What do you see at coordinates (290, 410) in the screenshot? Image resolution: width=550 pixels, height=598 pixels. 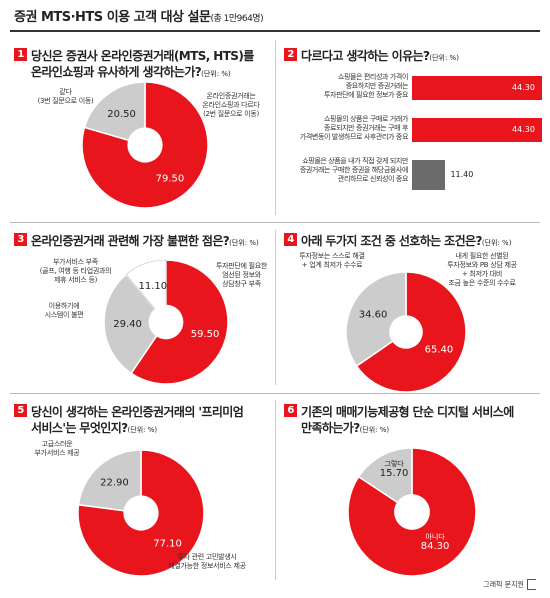 I see `q6-number: 6` at bounding box center [290, 410].